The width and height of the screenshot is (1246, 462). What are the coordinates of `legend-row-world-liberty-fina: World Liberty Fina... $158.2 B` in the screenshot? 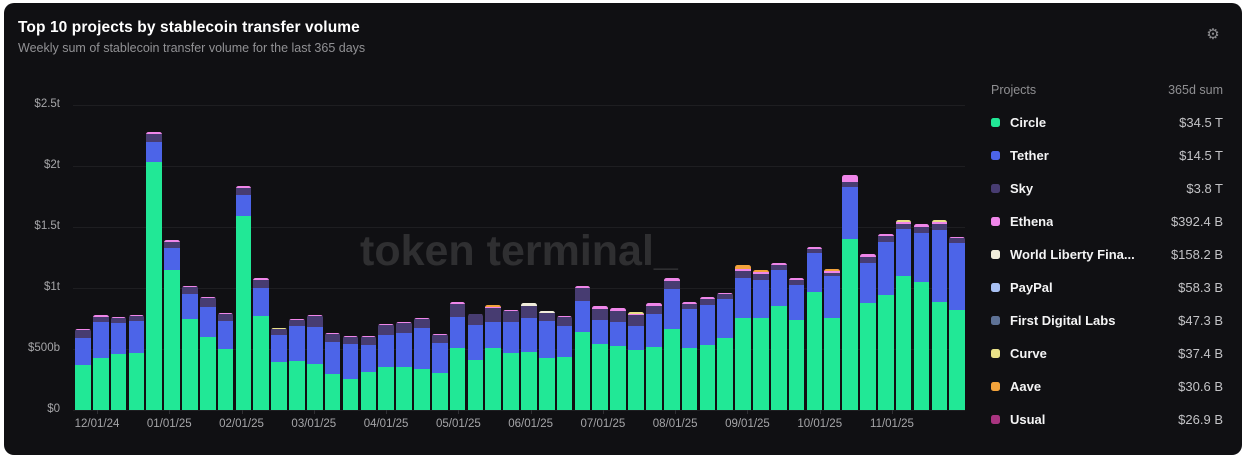 It's located at (1107, 254).